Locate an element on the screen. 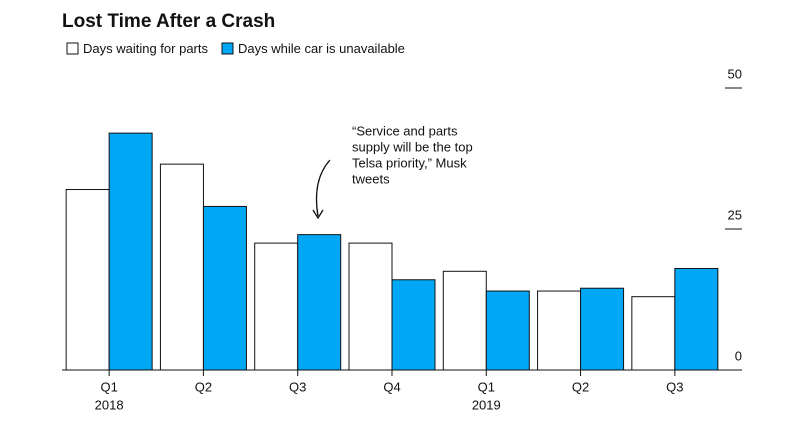  x-year-label: 2018 is located at coordinates (109, 404).